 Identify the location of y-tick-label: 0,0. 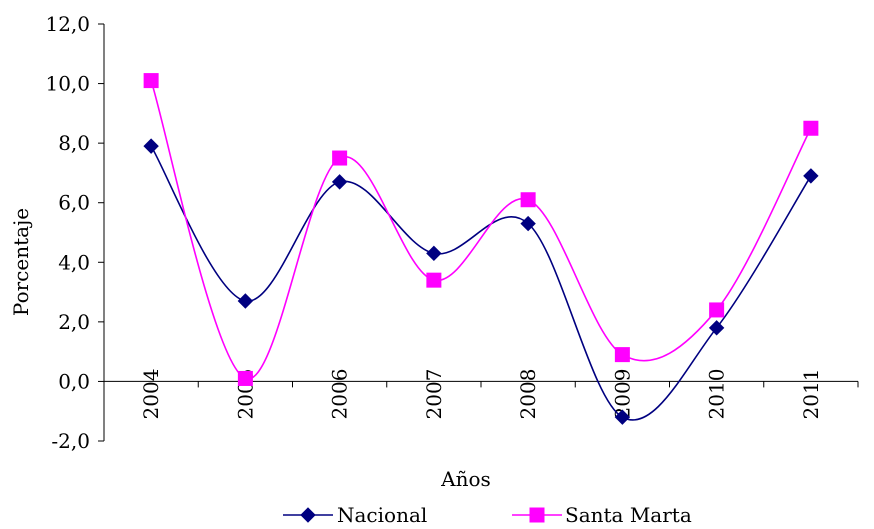
(74, 381).